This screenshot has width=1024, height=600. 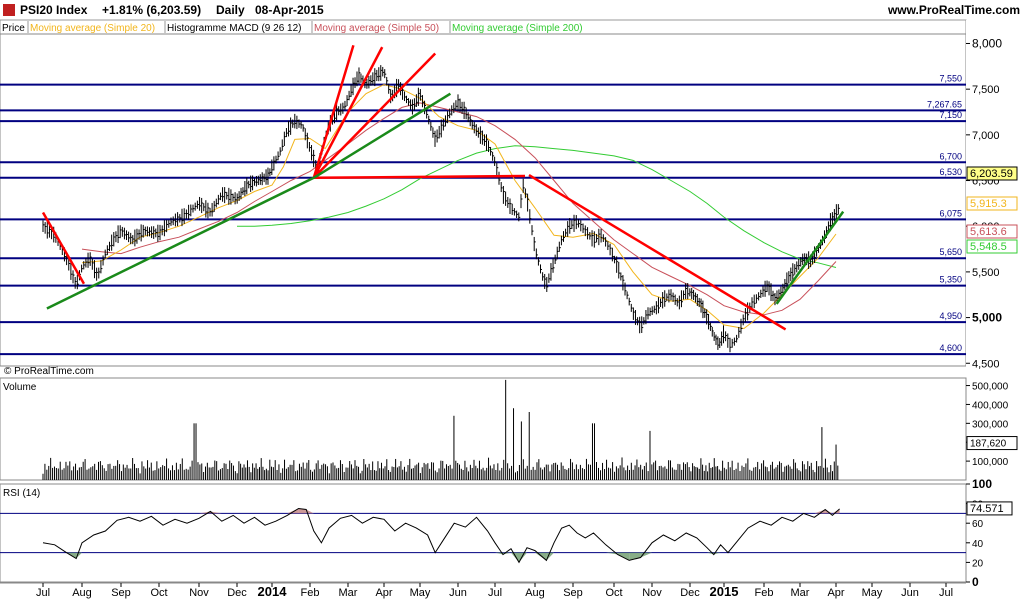 What do you see at coordinates (946, 593) in the screenshot?
I see `x-tick-label-24: Jul` at bounding box center [946, 593].